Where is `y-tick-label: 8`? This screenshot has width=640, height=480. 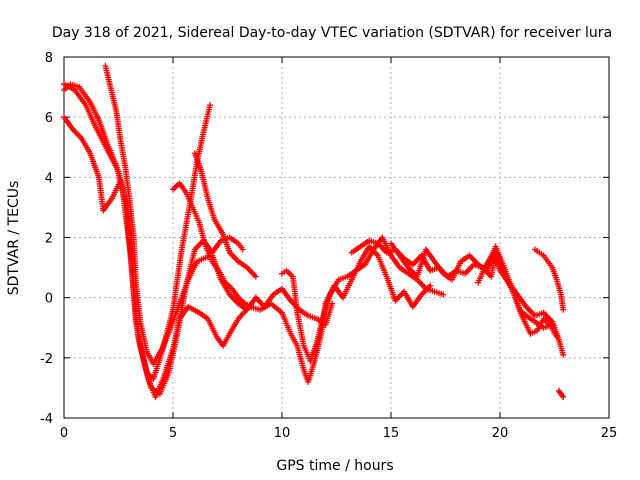 y-tick-label: 8 is located at coordinates (49, 58).